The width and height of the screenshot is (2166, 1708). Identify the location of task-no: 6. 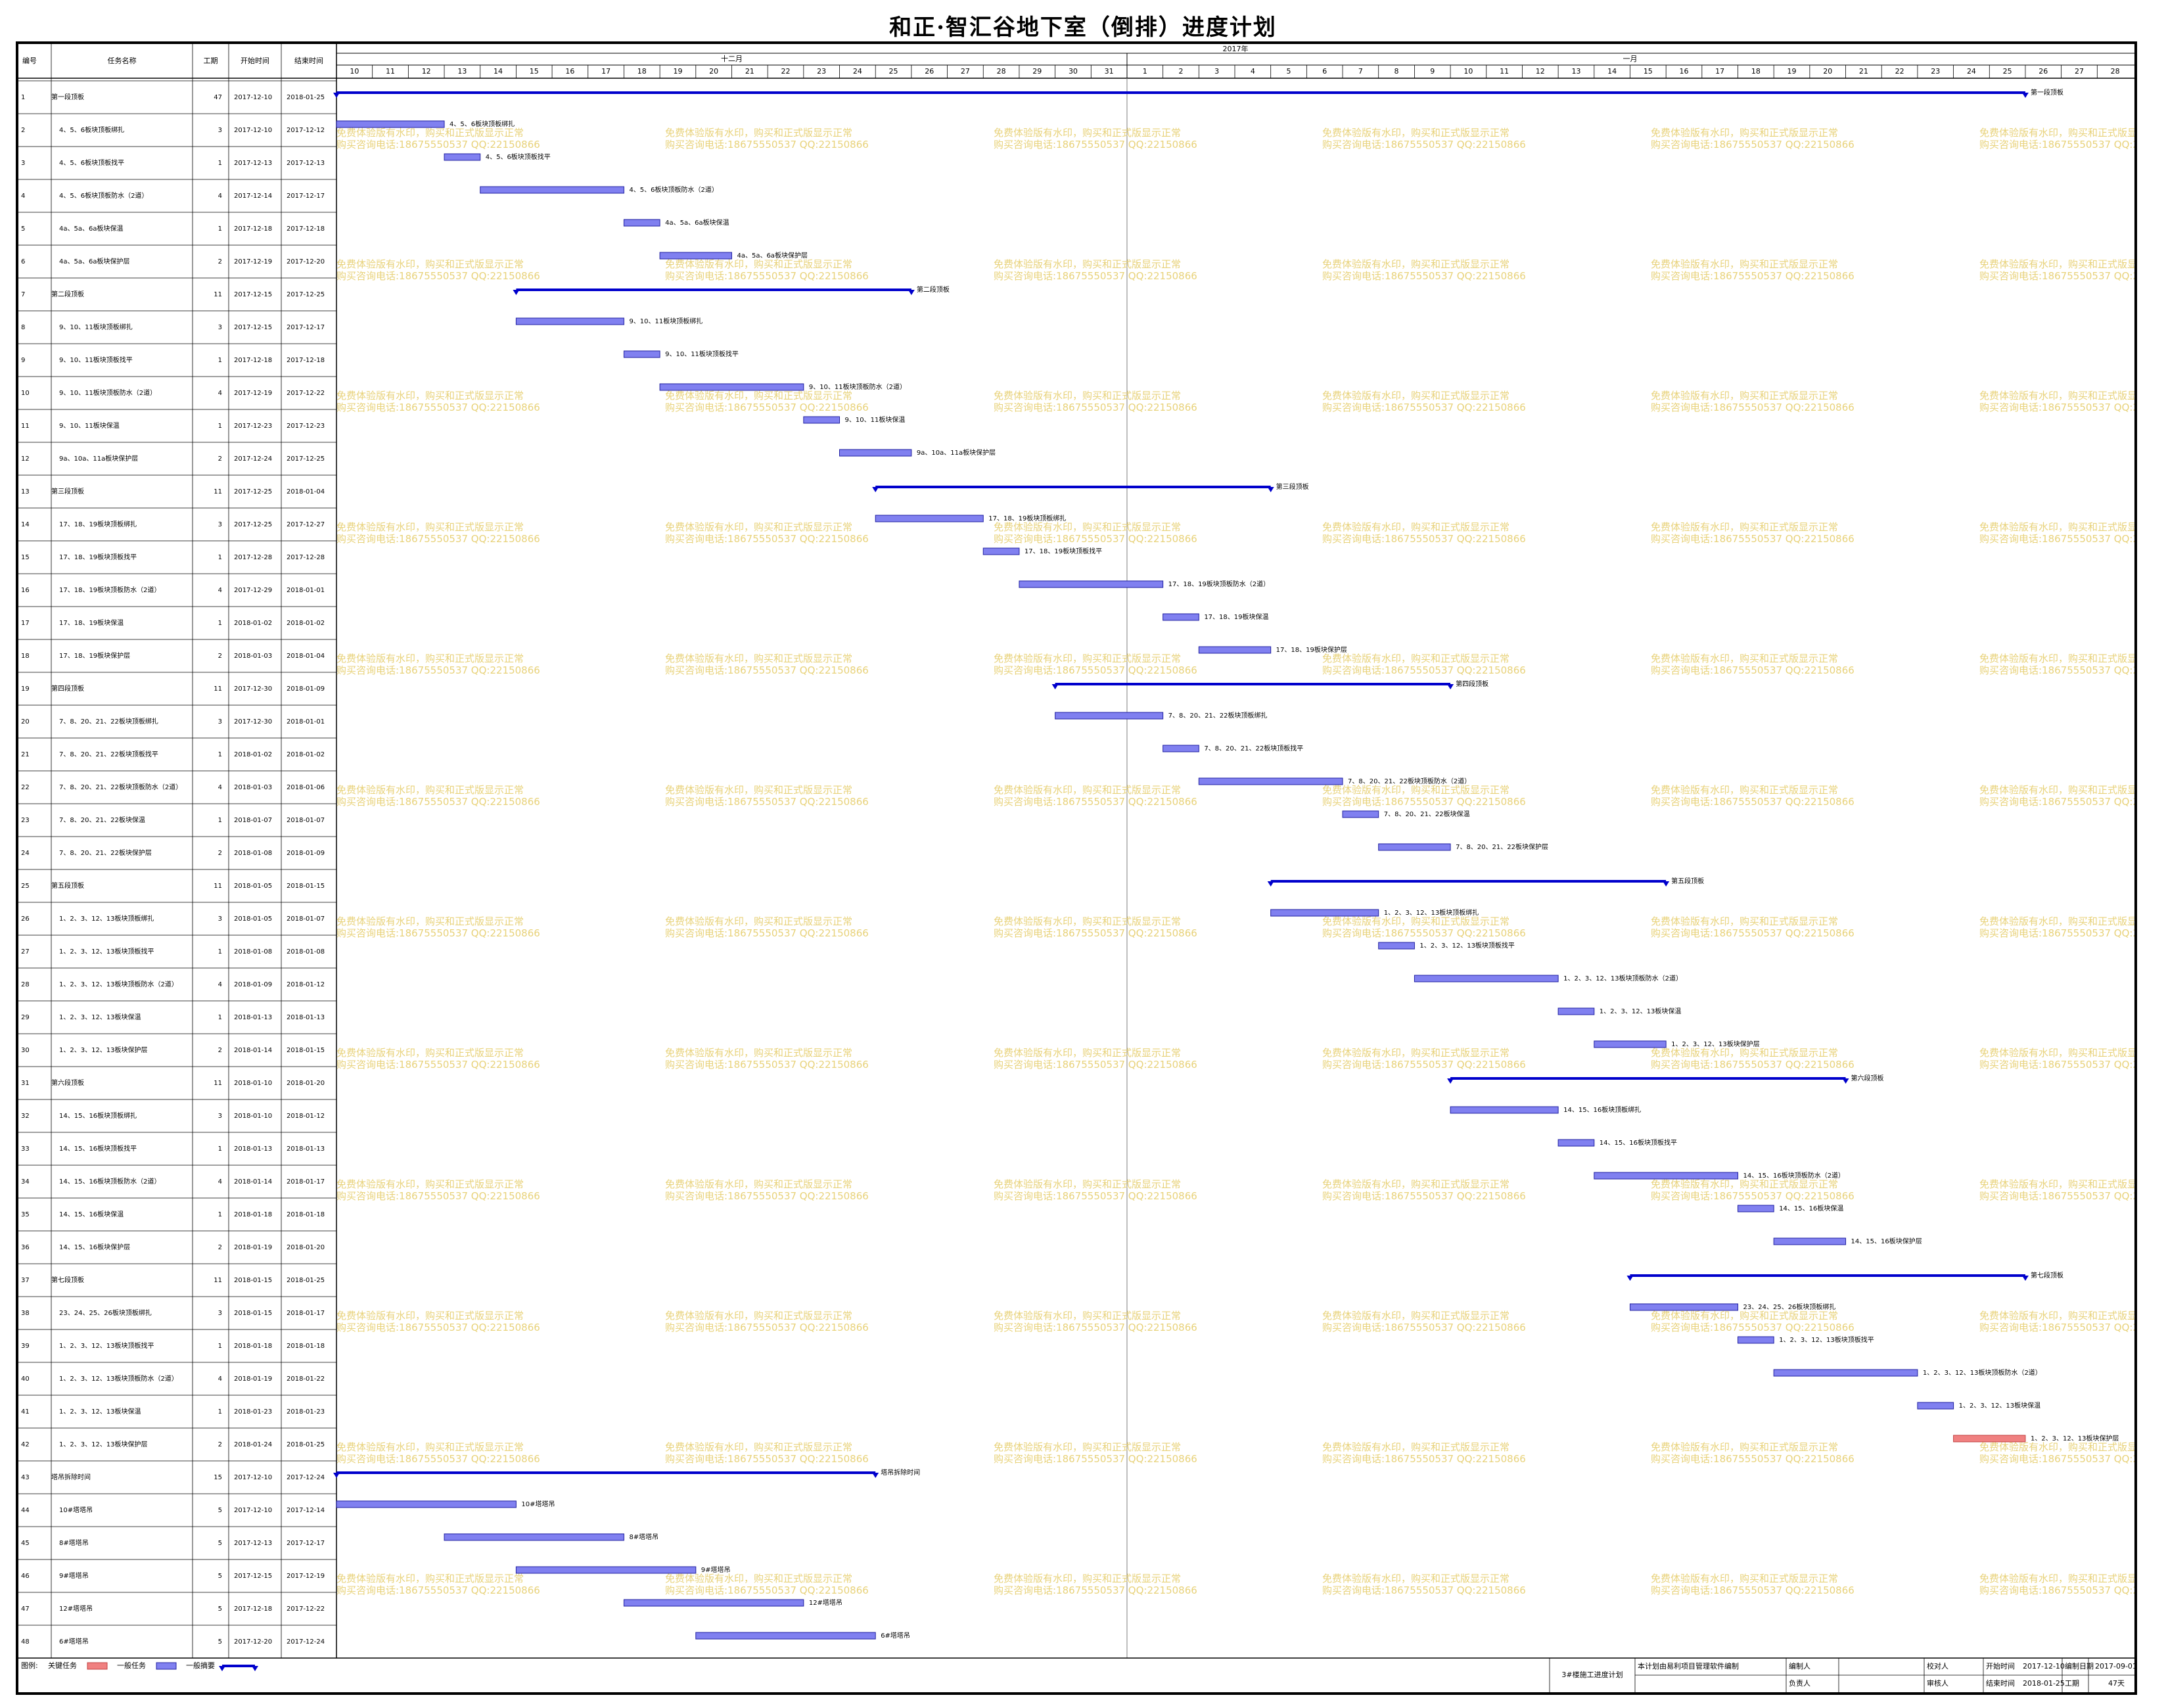
(23, 261).